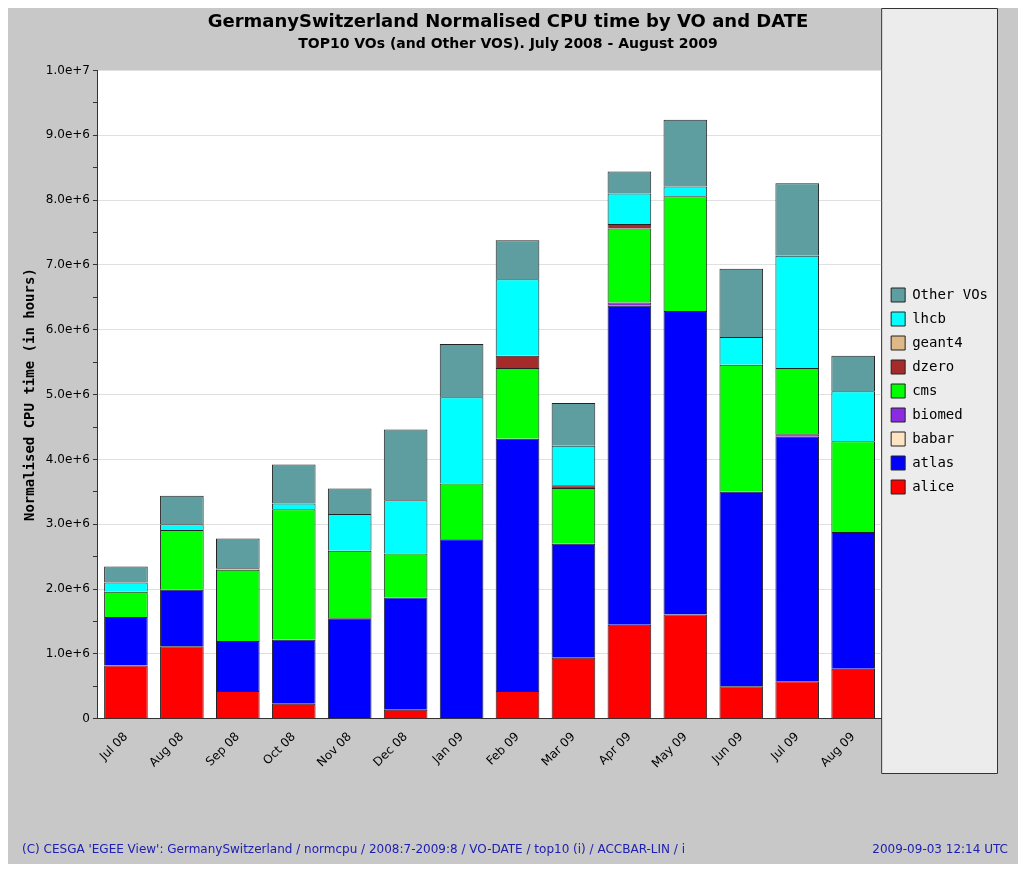 The width and height of the screenshot is (1026, 872). What do you see at coordinates (67, 134) in the screenshot?
I see `y-tick-label: 9.0e+6` at bounding box center [67, 134].